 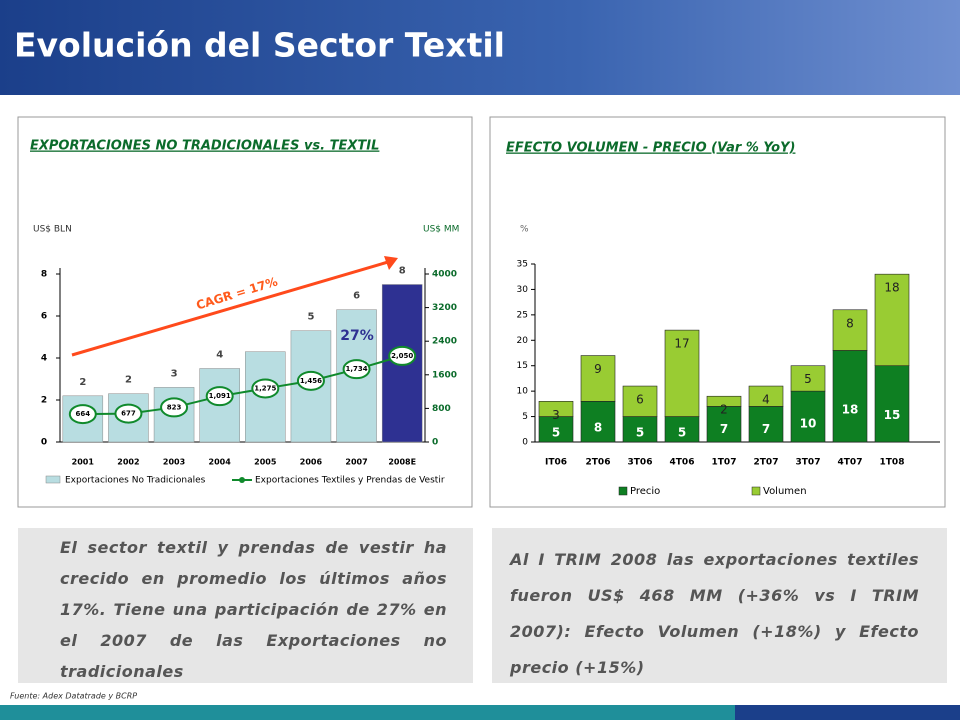 I want to click on x-tick-label: 2004, so click(x=220, y=462).